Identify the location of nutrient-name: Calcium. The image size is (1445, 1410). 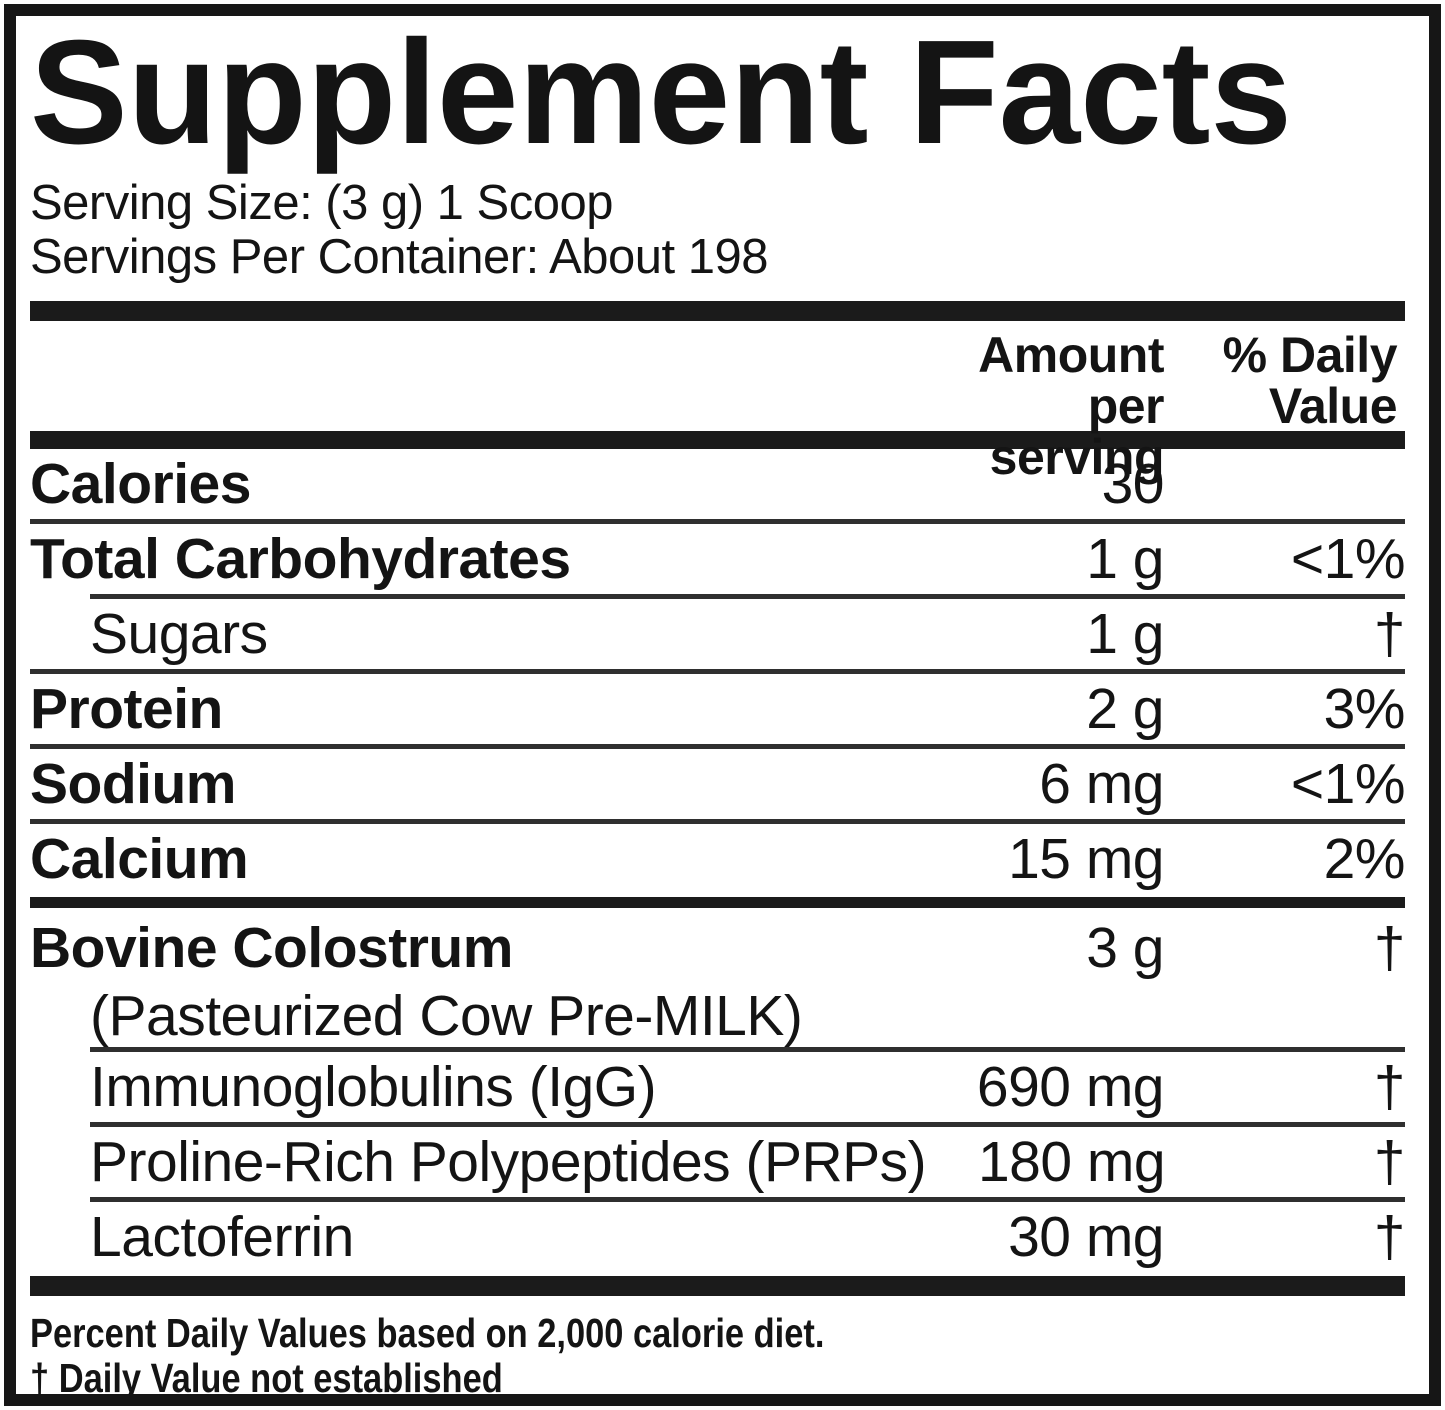
(139, 859).